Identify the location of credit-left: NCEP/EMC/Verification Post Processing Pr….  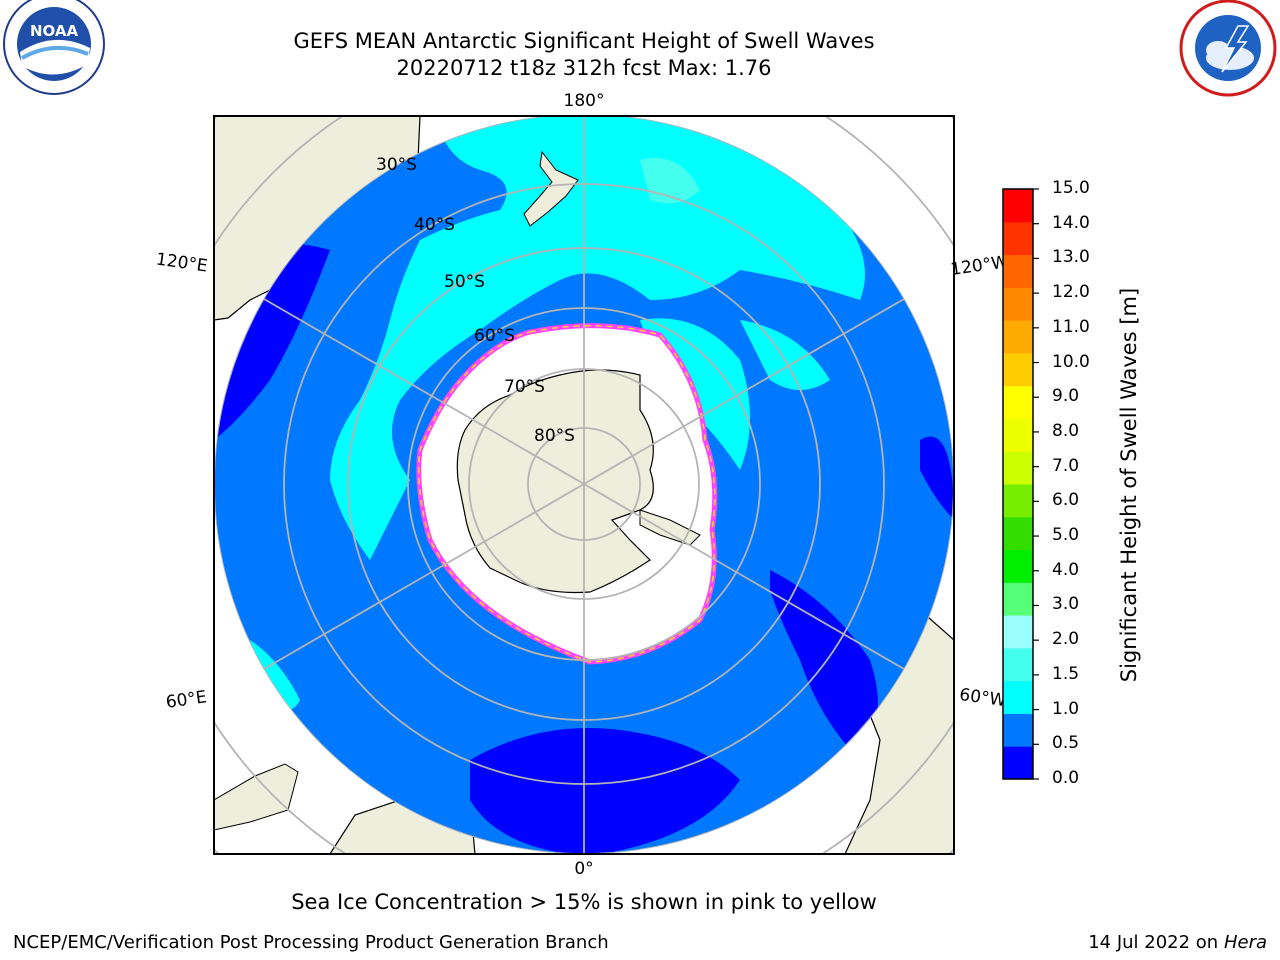
(311, 942).